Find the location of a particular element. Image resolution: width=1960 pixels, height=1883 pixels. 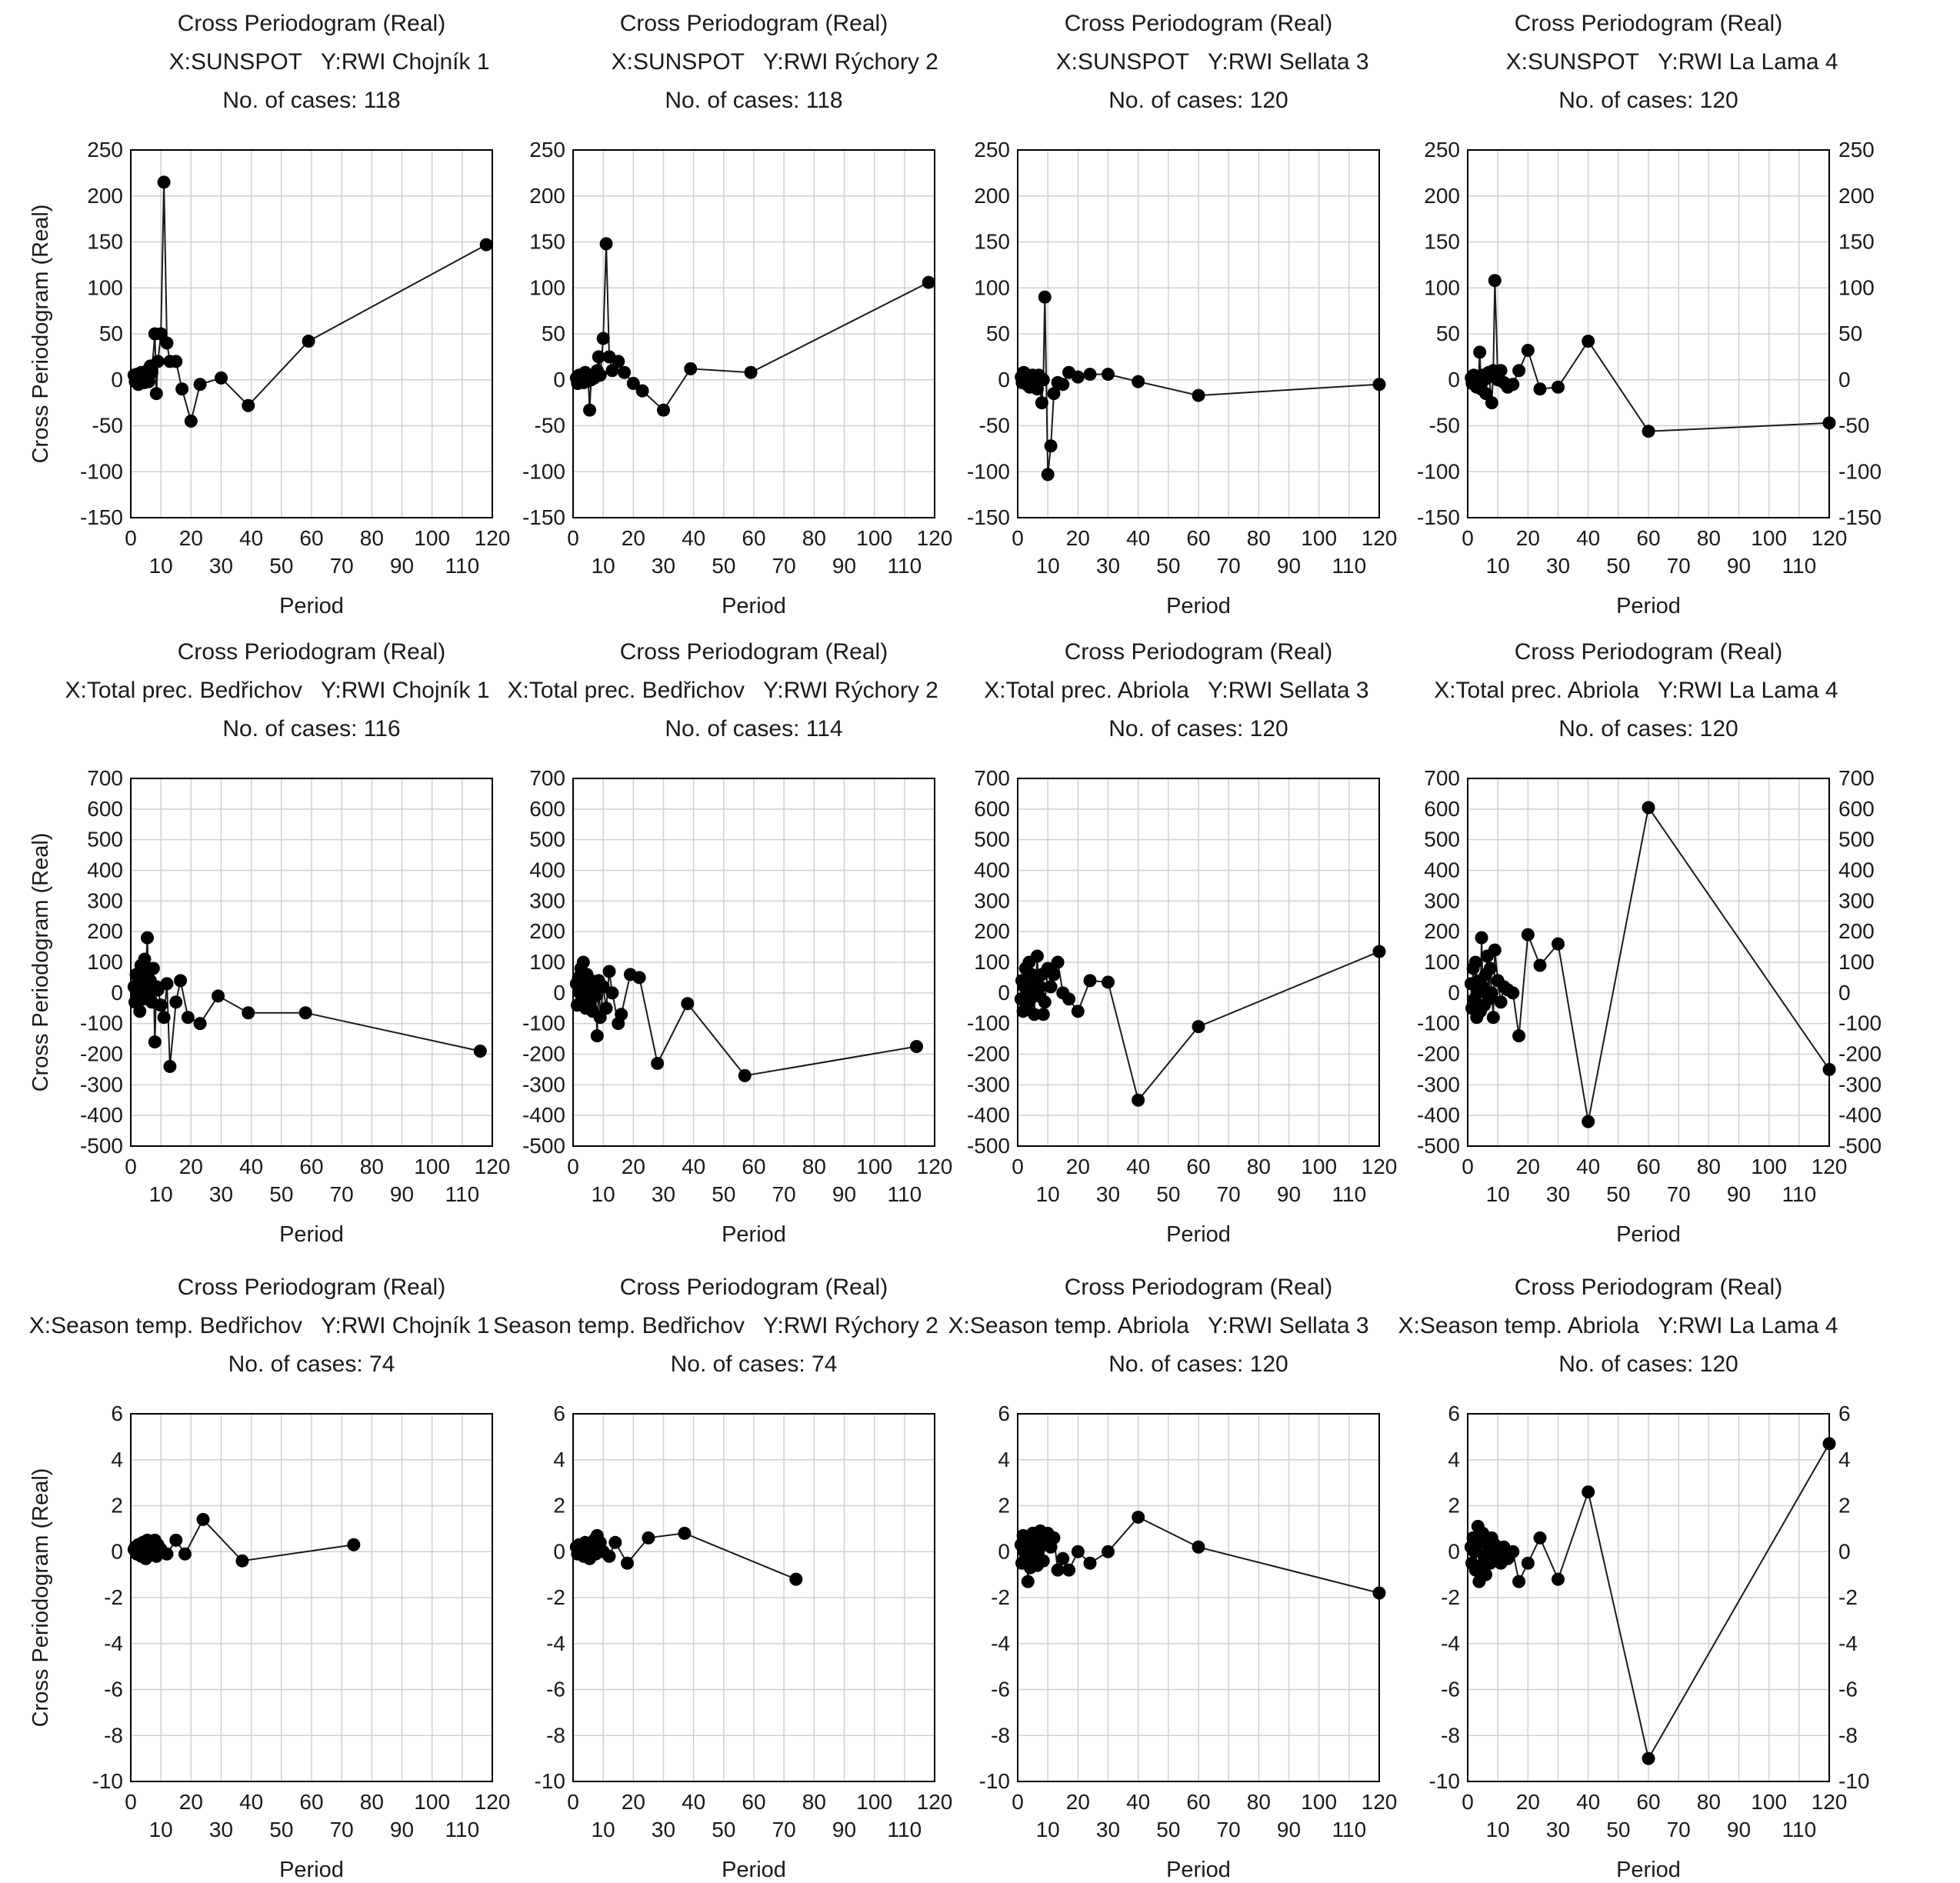

y-tick-label-right: 6 is located at coordinates (1844, 1413).